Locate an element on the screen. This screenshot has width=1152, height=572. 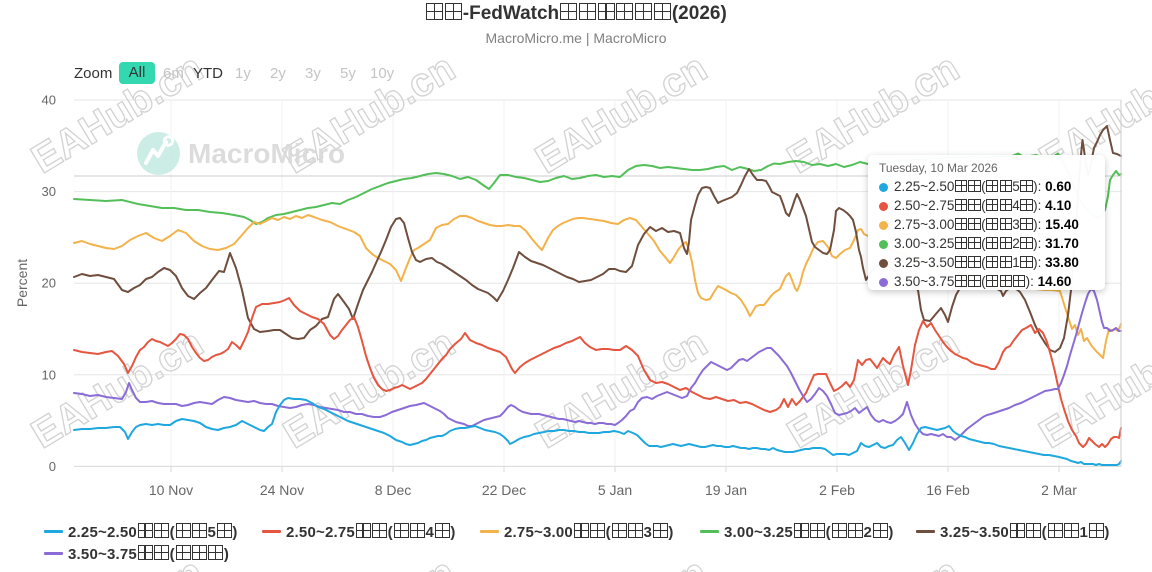
svg-text: 10 is located at coordinates (49, 374).